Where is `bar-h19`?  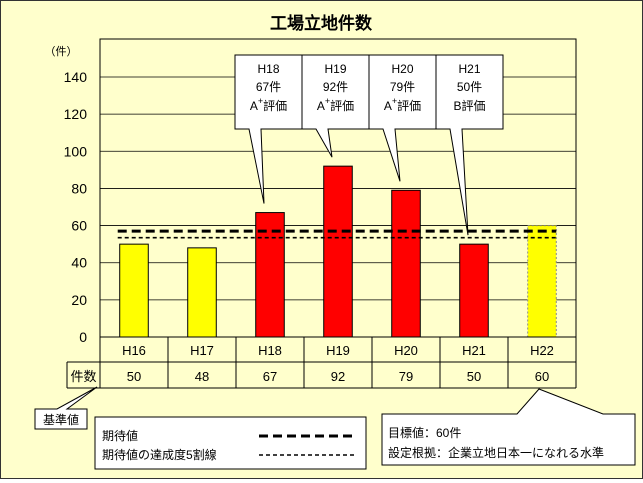 bar-h19 is located at coordinates (338, 251).